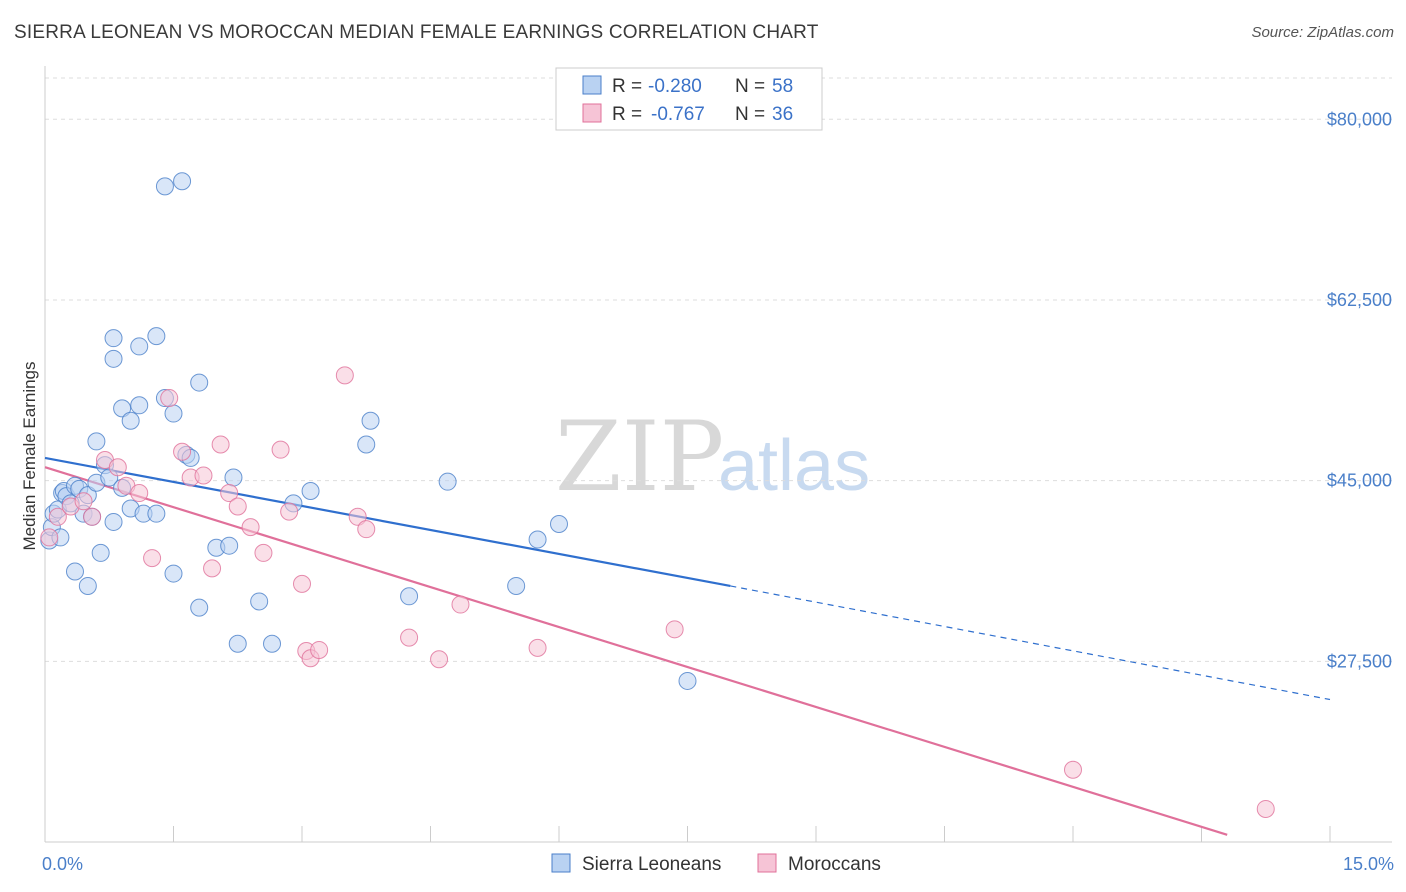 The width and height of the screenshot is (1406, 892). I want to click on sierra-leonean-trend-line, so click(387, 522).